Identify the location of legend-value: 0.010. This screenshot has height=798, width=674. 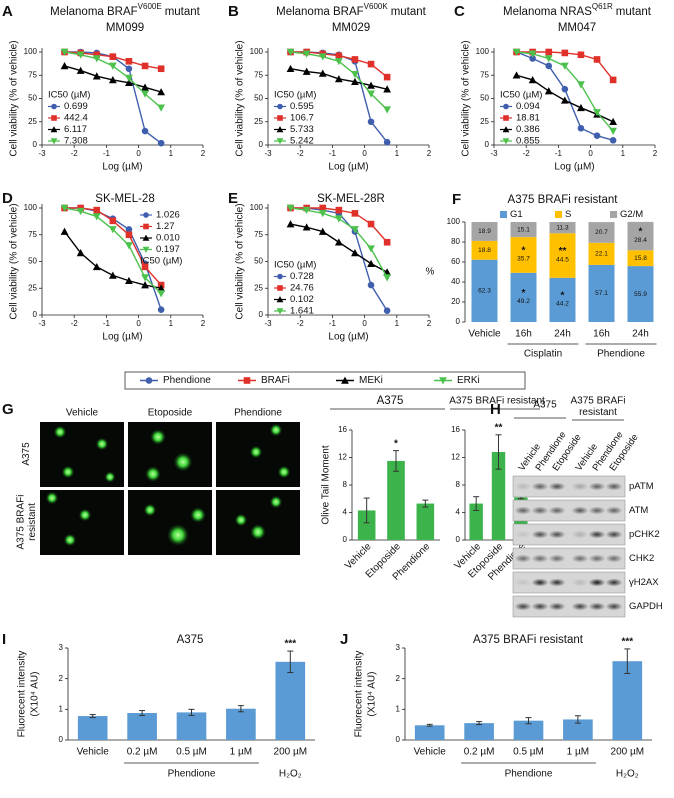
(168, 238).